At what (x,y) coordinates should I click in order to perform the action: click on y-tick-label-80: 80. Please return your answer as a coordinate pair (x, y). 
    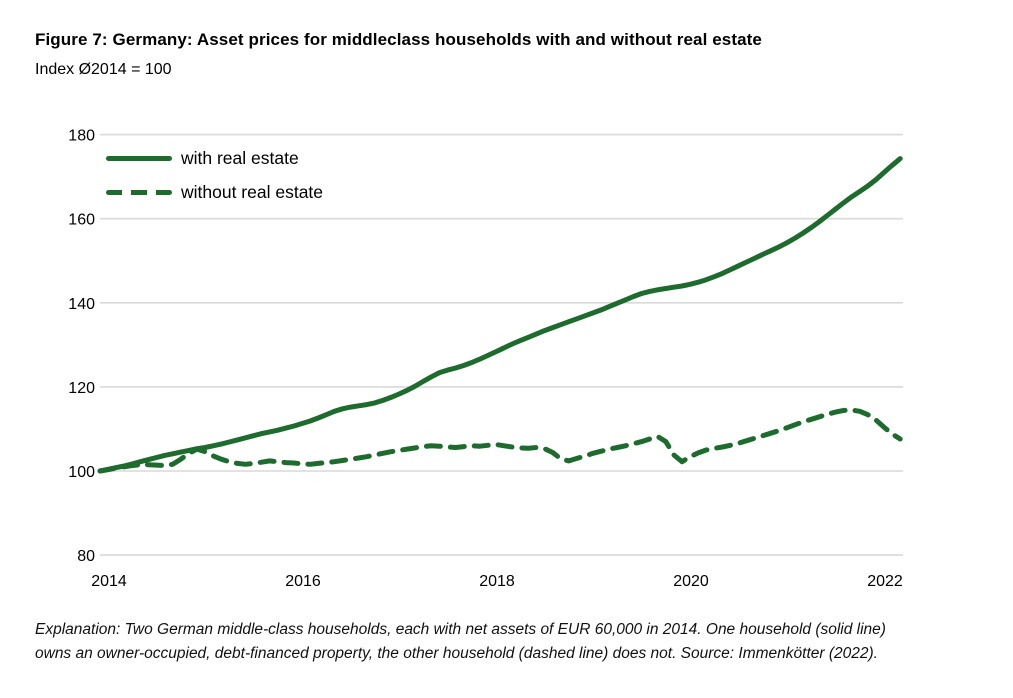
    Looking at the image, I should click on (86, 556).